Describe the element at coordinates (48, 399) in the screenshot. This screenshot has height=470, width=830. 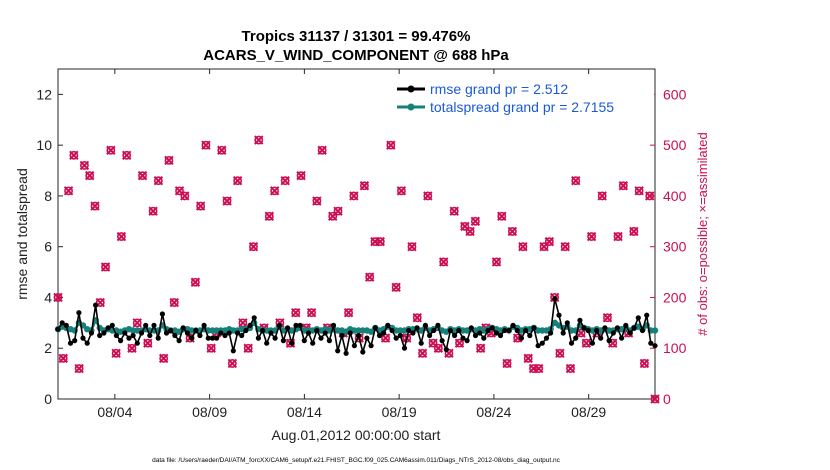
I see `y-tick-label: 0` at that location.